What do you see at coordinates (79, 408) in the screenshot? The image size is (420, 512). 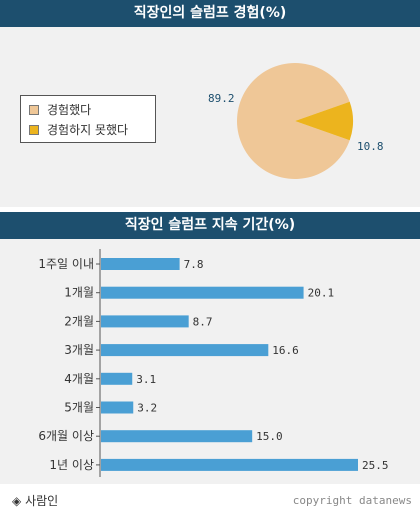 I see `category-label: 5개월` at bounding box center [79, 408].